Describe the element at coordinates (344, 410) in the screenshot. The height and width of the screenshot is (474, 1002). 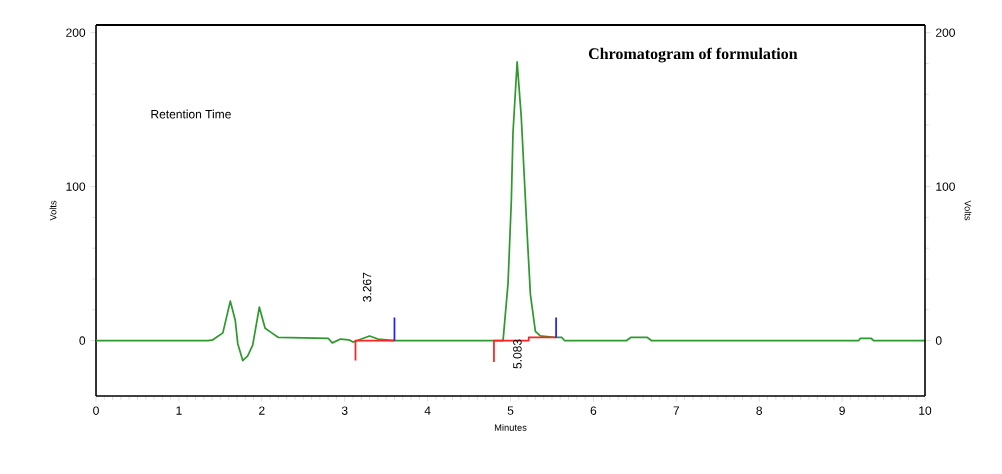
I see `x-tick-label: 3` at that location.